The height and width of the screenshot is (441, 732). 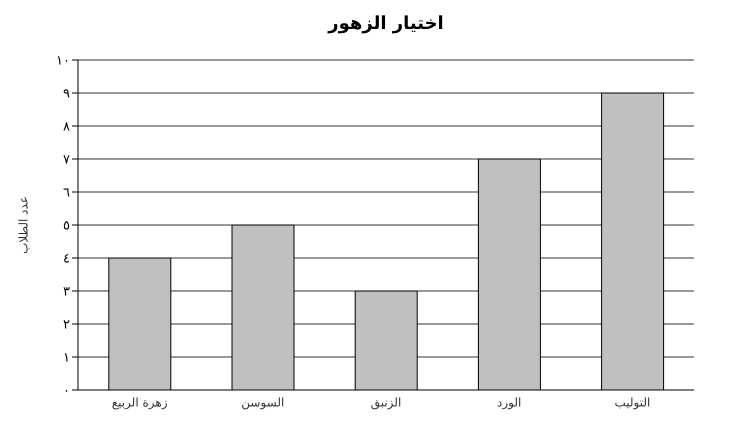 What do you see at coordinates (66, 358) in the screenshot?
I see `y-tick-label: ١` at bounding box center [66, 358].